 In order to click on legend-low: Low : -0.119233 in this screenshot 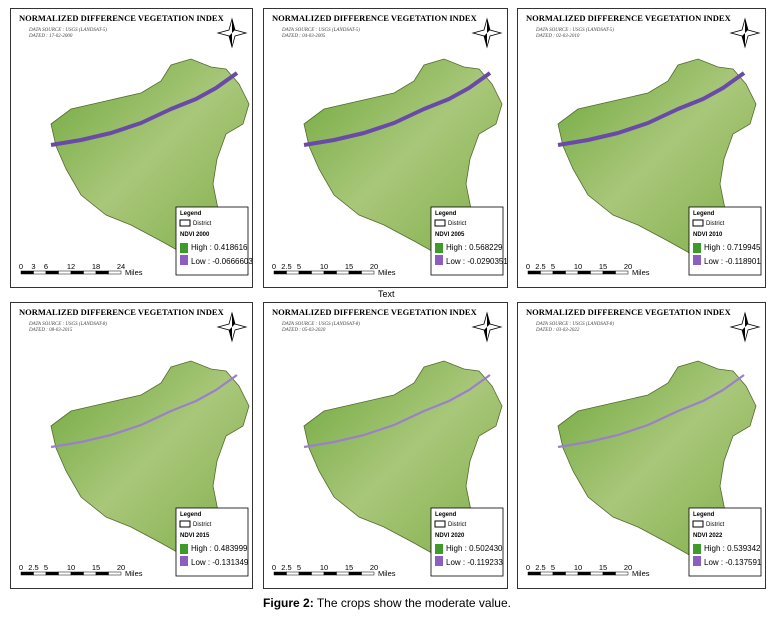, I will do `click(474, 562)`.